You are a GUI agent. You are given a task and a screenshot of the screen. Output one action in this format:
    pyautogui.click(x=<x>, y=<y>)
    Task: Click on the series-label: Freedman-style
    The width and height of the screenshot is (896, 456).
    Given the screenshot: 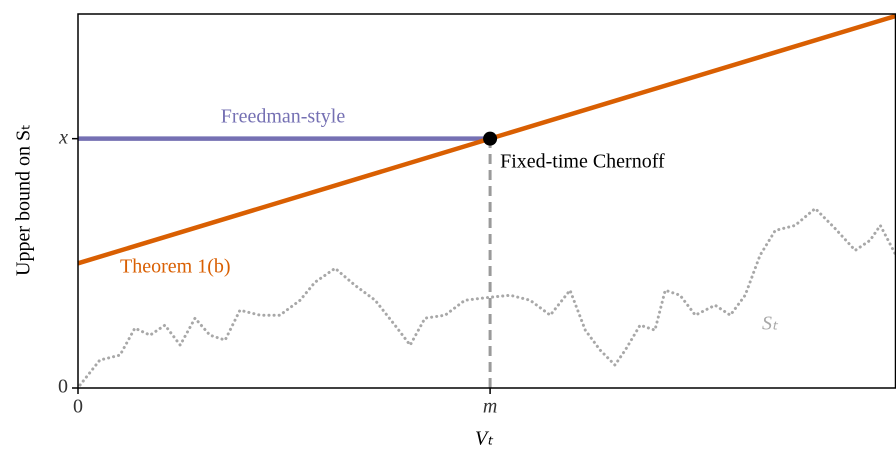 What is the action you would take?
    pyautogui.click(x=283, y=117)
    